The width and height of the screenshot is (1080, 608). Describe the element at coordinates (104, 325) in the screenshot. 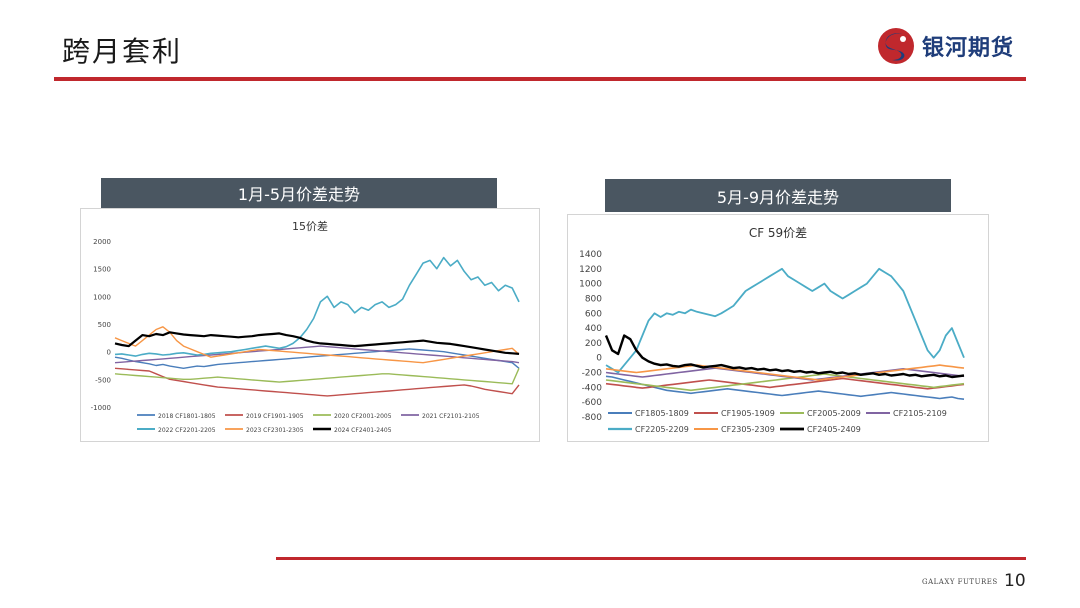

I see `y-tick-label: 500` at that location.